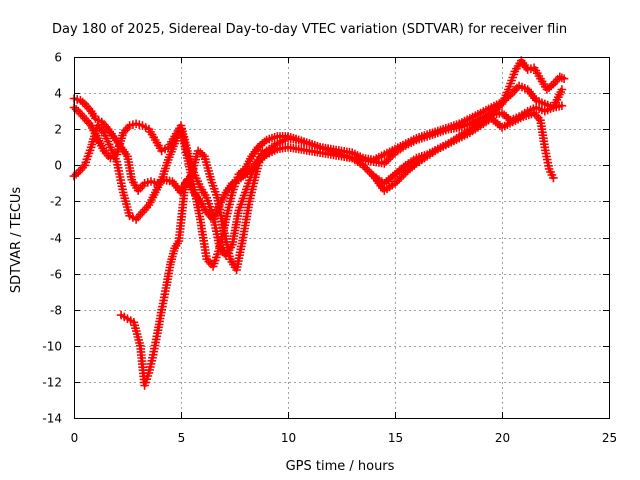 The height and width of the screenshot is (480, 640). I want to click on y-tick-label: -8, so click(56, 311).